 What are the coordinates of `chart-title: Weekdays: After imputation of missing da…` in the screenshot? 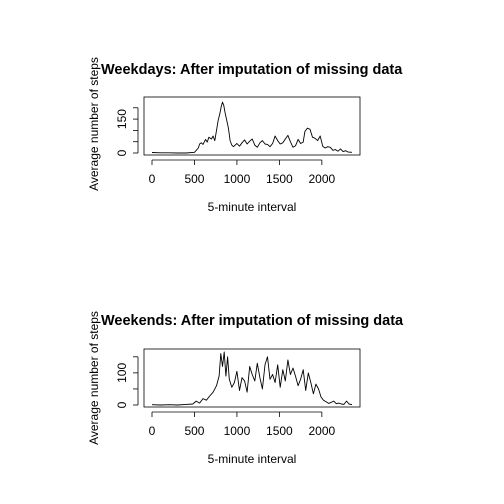 It's located at (252, 70).